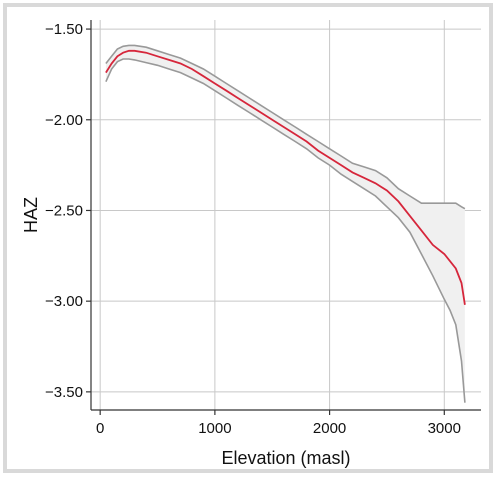 The width and height of the screenshot is (499, 479). What do you see at coordinates (31, 215) in the screenshot?
I see `y-axis-label: HAZ` at bounding box center [31, 215].